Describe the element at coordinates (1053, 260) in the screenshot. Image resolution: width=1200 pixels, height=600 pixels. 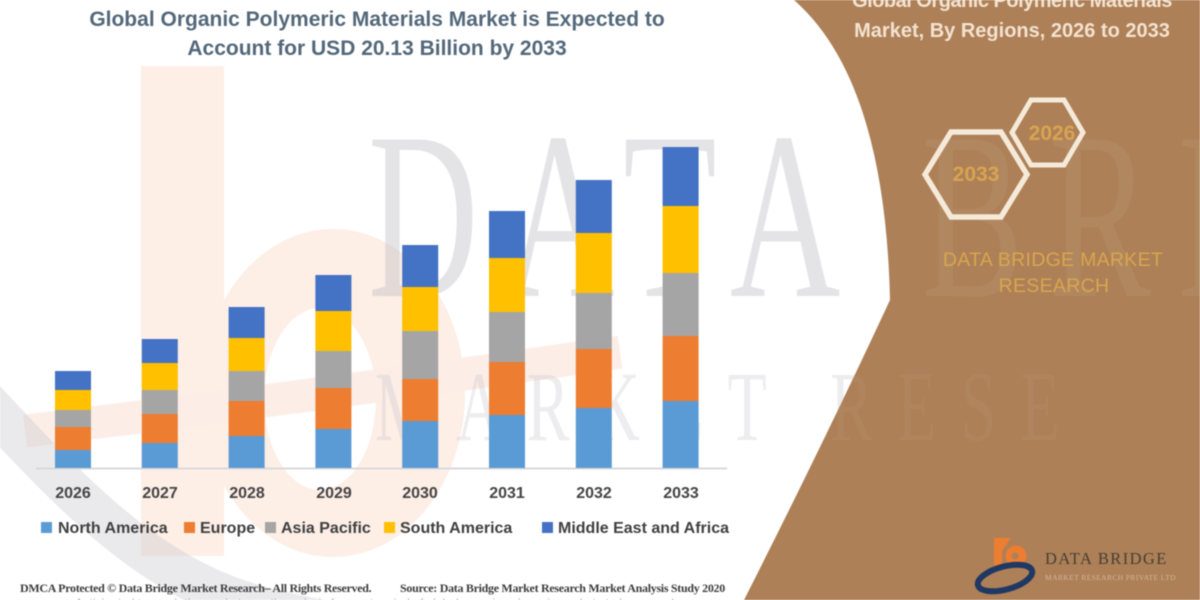
I see `svg-text: DATA BRIDGE MARKET` at that location.